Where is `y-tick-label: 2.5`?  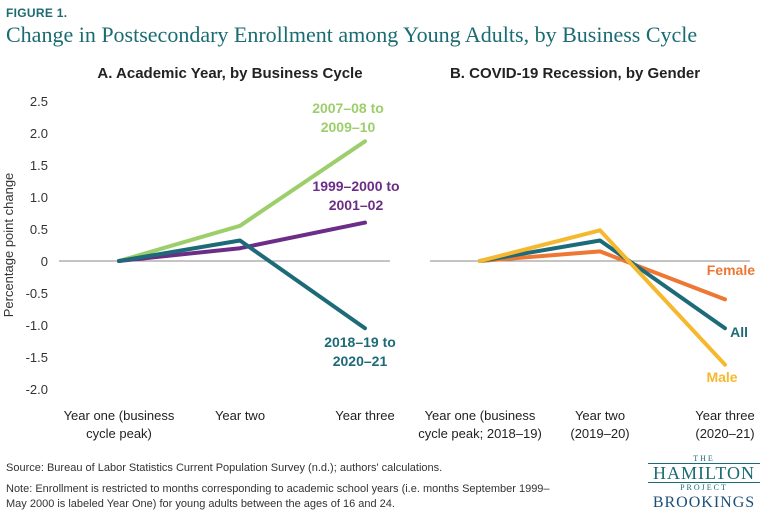 y-tick-label: 2.5 is located at coordinates (39, 101).